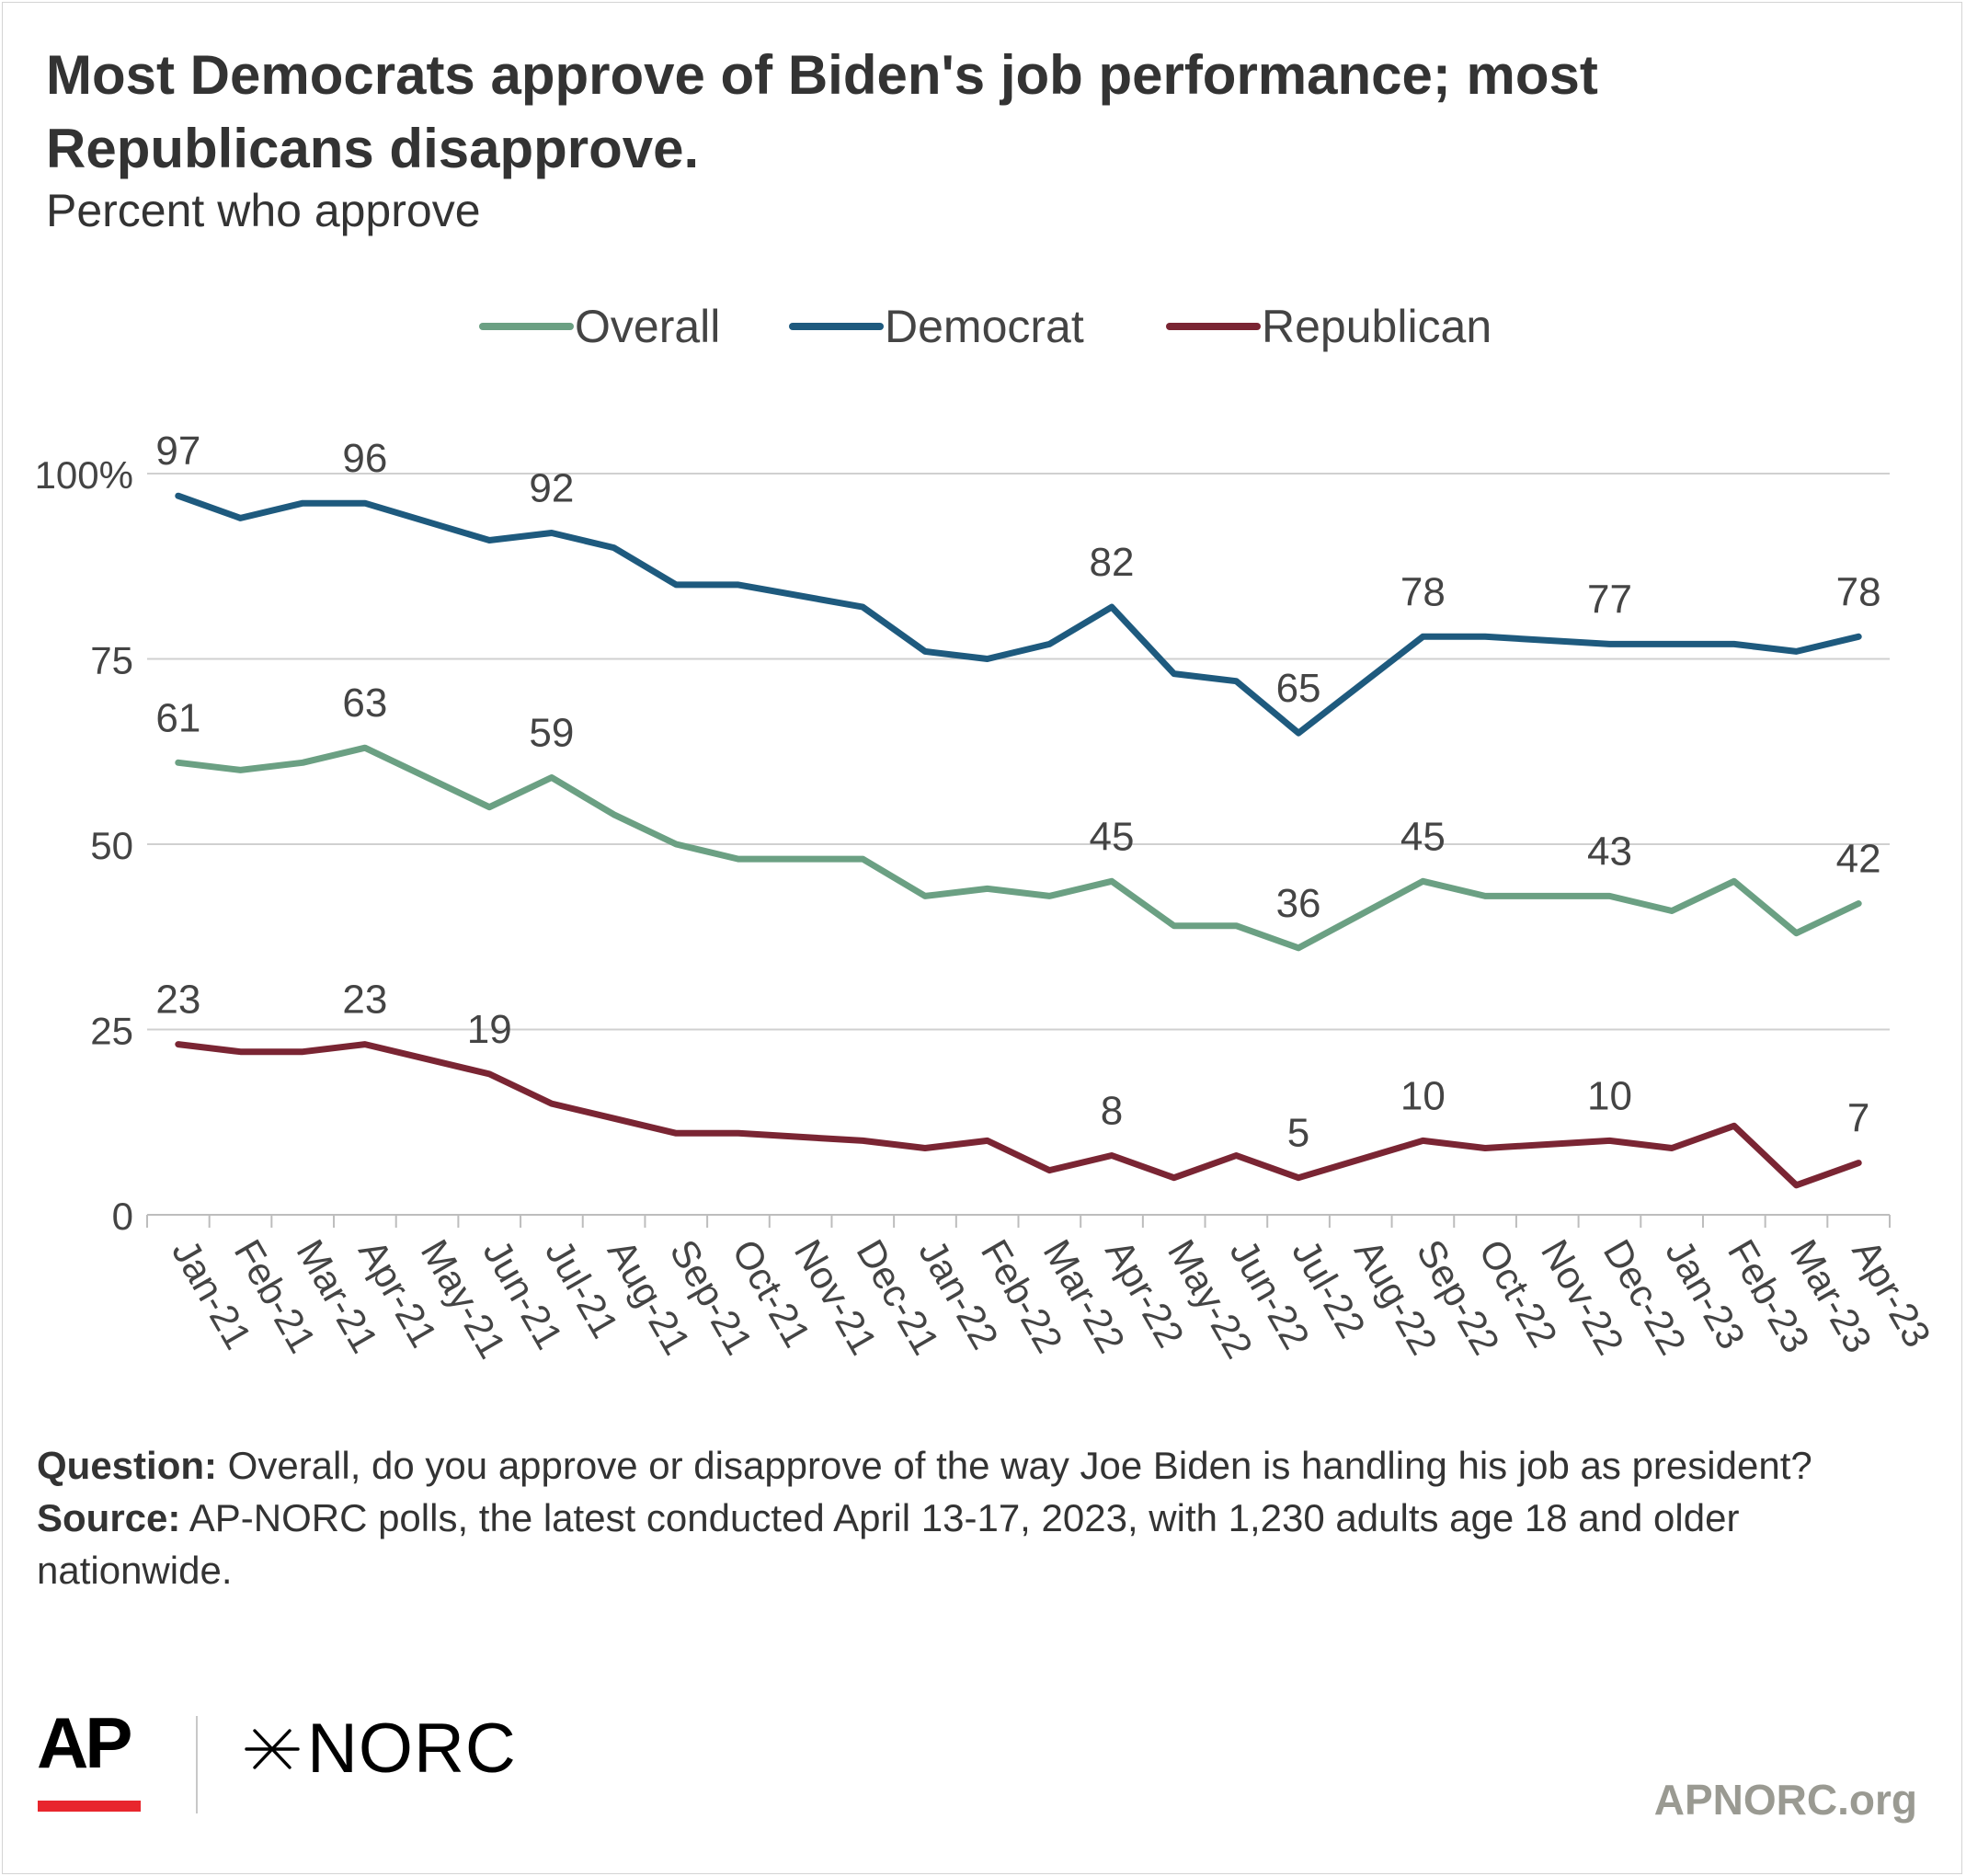 The height and width of the screenshot is (1876, 1966). I want to click on y-tick-label: 75, so click(111, 660).